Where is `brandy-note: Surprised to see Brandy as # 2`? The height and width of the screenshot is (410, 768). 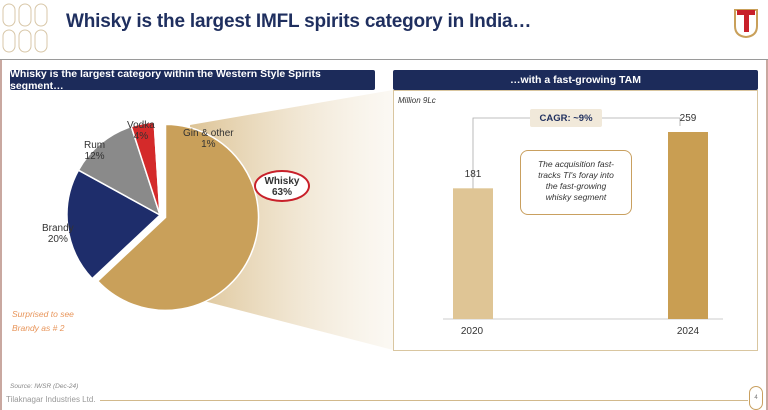 brandy-note: Surprised to see Brandy as # 2 is located at coordinates (43, 321).